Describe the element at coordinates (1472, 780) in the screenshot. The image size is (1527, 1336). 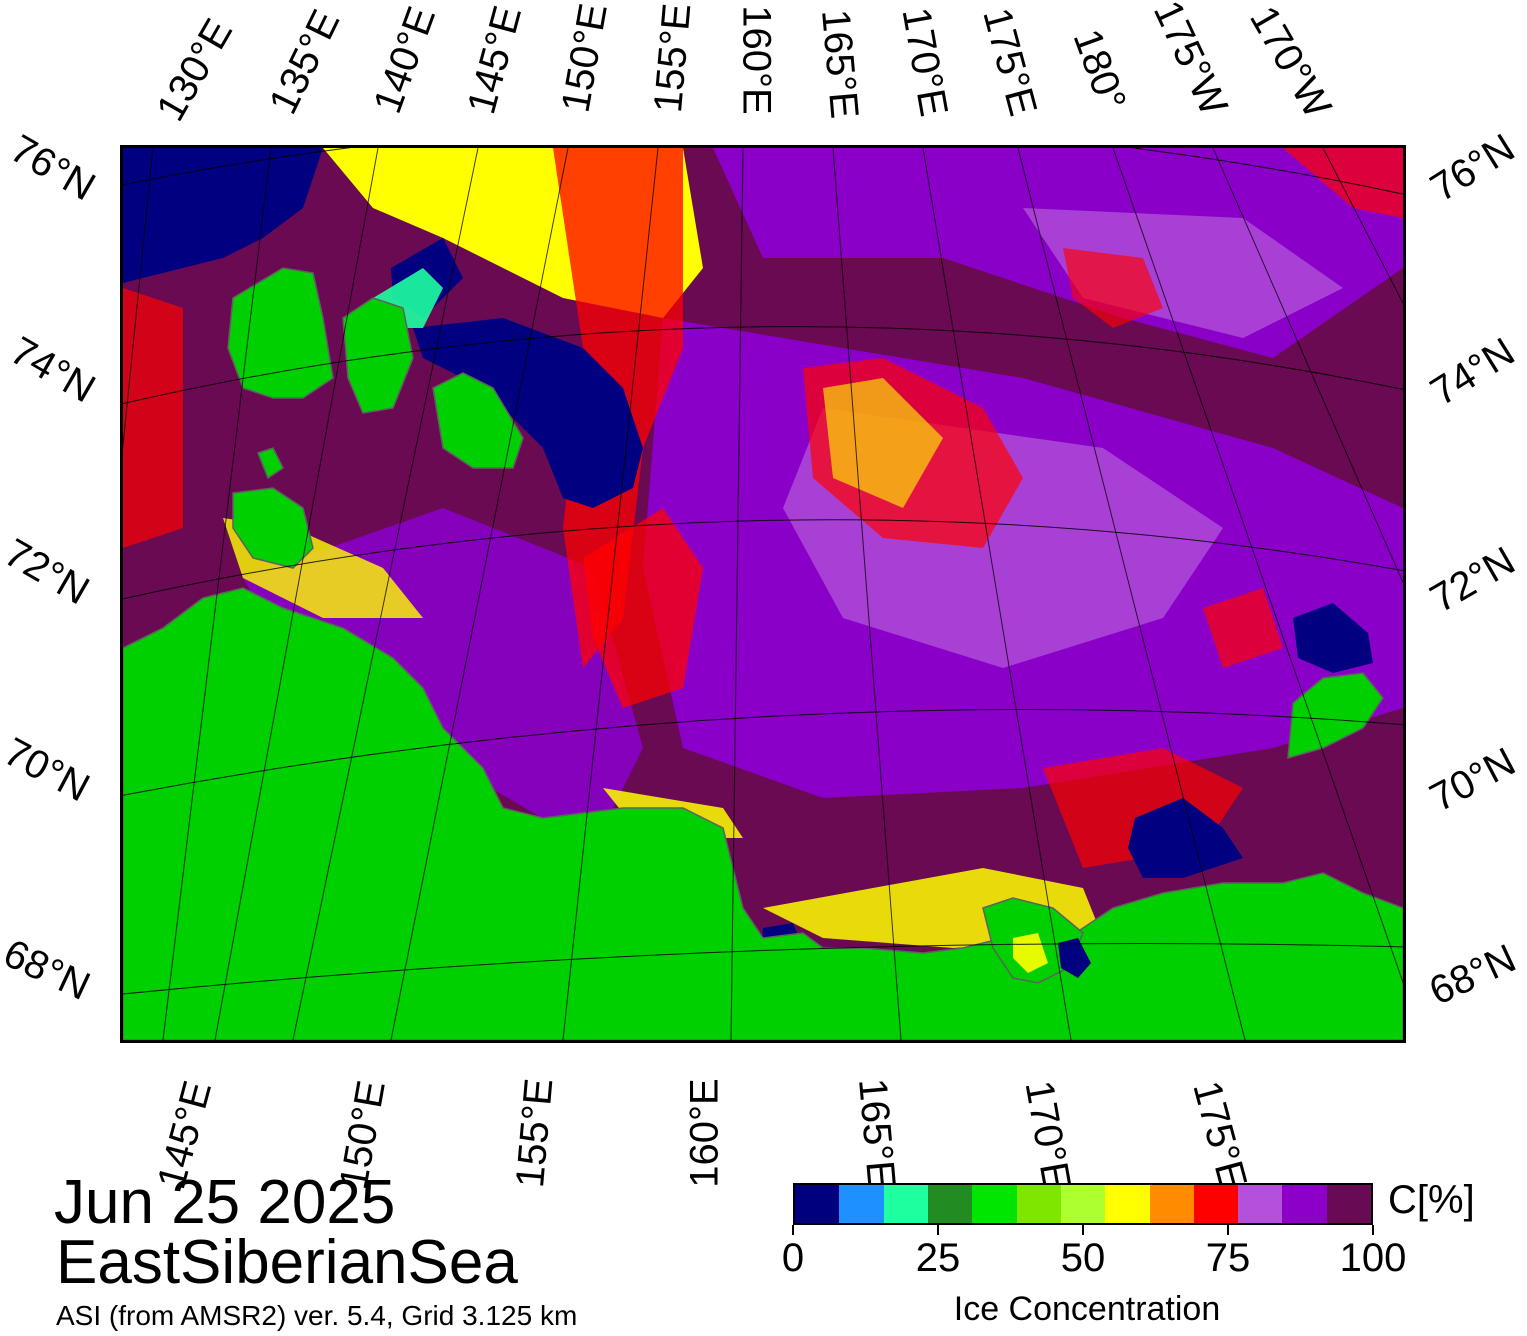
I see `right-lat-label: 70°N` at that location.